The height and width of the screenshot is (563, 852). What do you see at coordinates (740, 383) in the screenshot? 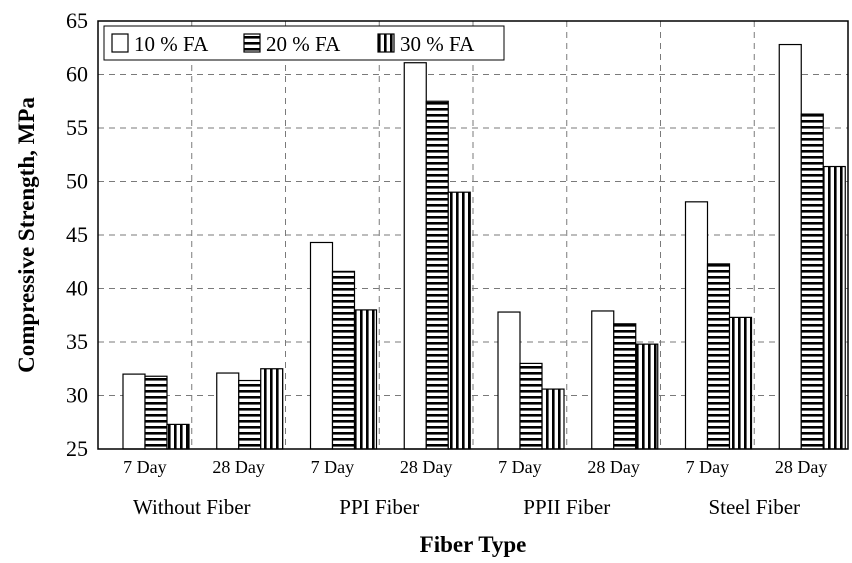
I see `bar-30-fa7` at bounding box center [740, 383].